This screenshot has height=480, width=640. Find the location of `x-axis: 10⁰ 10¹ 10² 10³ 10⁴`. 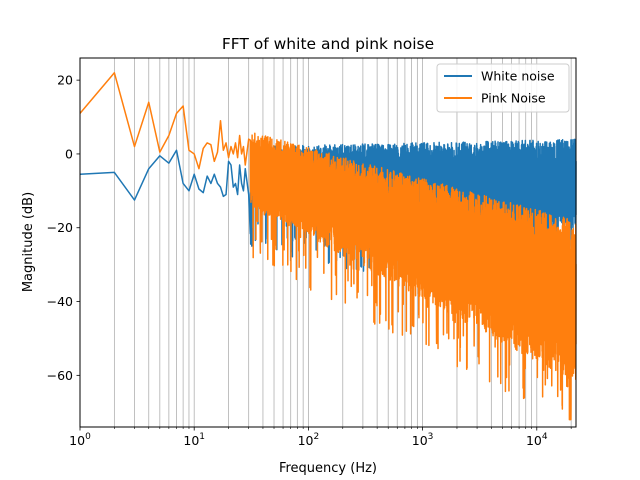

x-axis: 10⁰ 10¹ 10² 10³ 10⁴ is located at coordinates (320, 437).